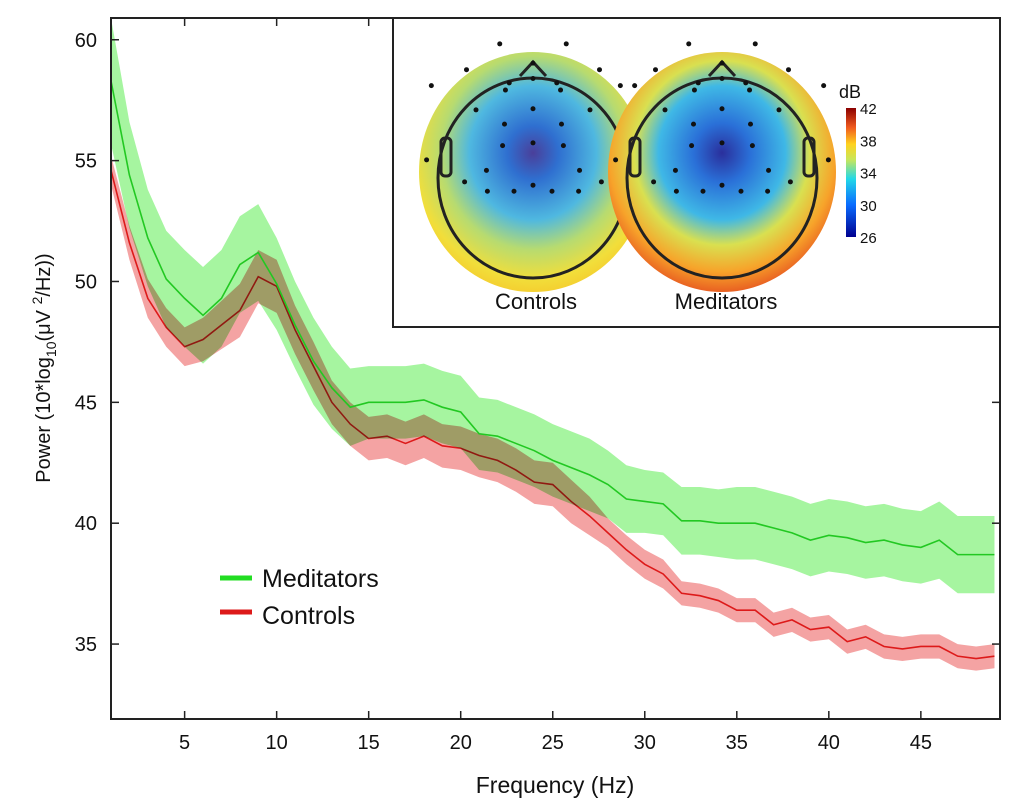 This screenshot has height=808, width=1010. I want to click on topomap-label-controls: Controls, so click(536, 301).